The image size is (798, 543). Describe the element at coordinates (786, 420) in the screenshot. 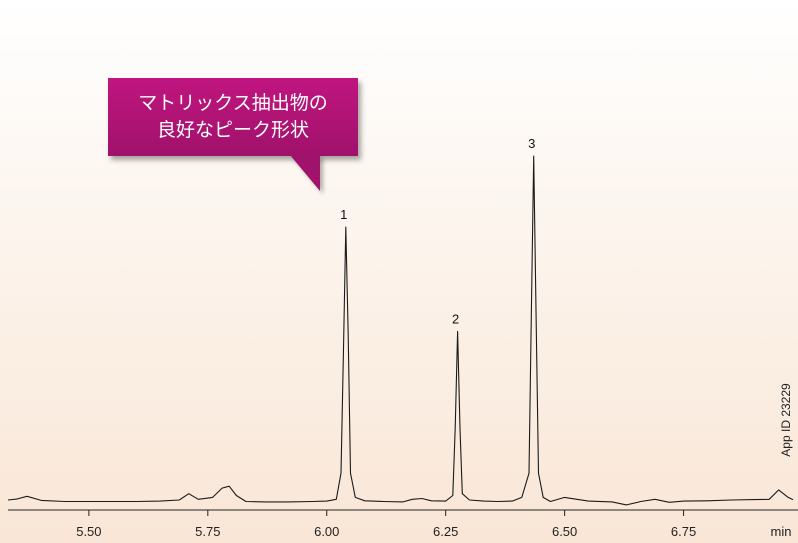

I see `app-id-label: App ID 23229` at that location.